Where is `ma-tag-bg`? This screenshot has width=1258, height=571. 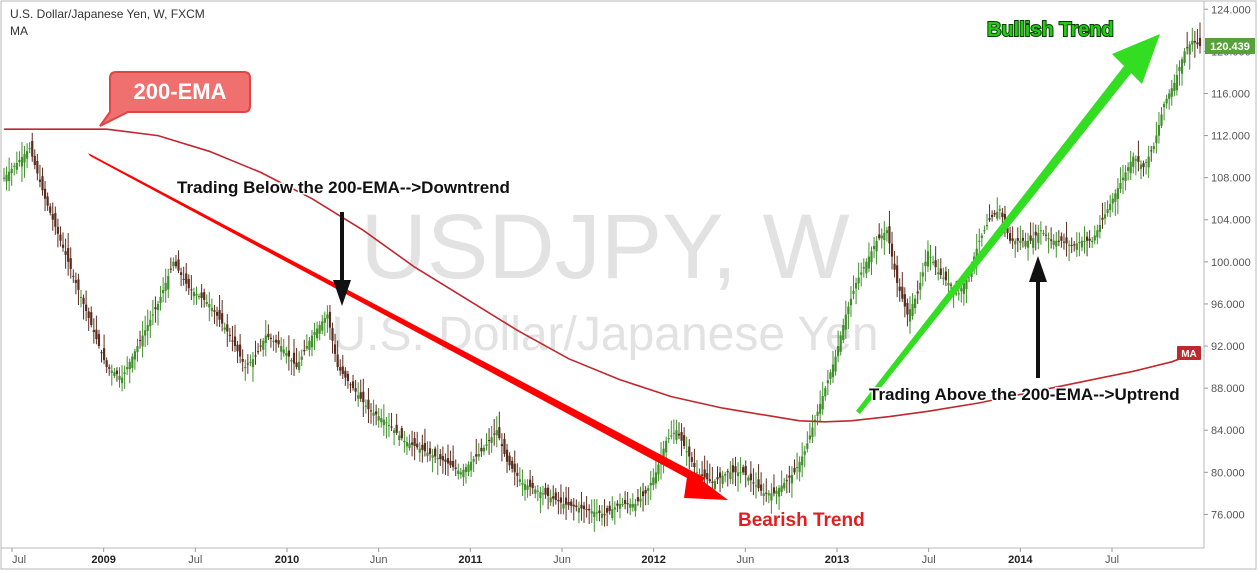 ma-tag-bg is located at coordinates (1189, 353).